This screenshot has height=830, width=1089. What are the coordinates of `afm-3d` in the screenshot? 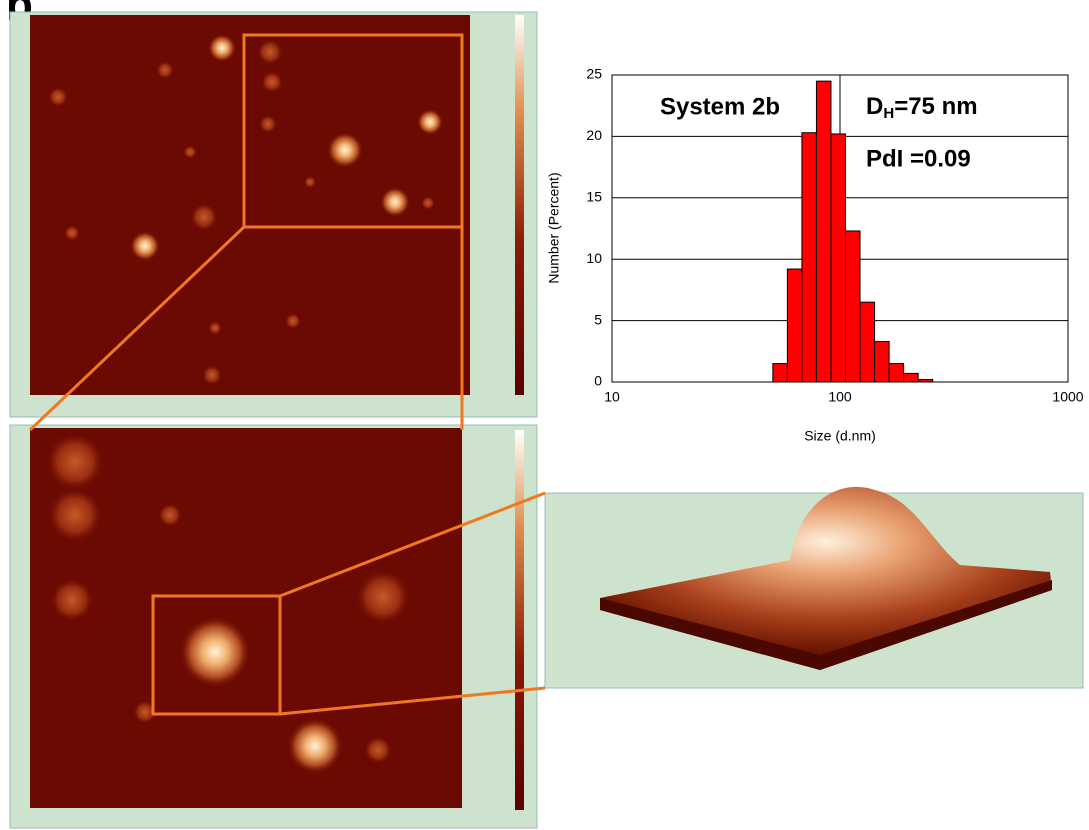 It's located at (814, 587).